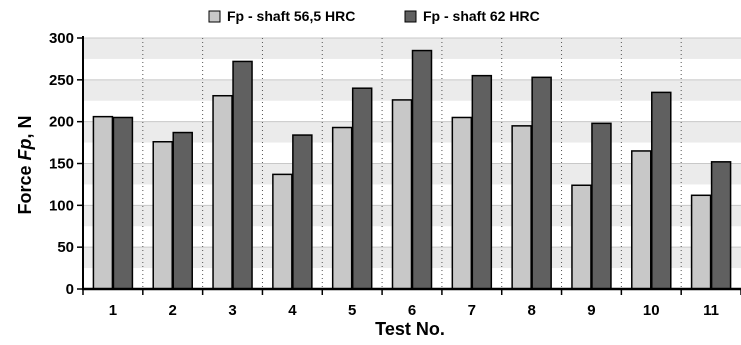 The height and width of the screenshot is (345, 741). Describe the element at coordinates (173, 310) in the screenshot. I see `x-tick-label: 2` at that location.